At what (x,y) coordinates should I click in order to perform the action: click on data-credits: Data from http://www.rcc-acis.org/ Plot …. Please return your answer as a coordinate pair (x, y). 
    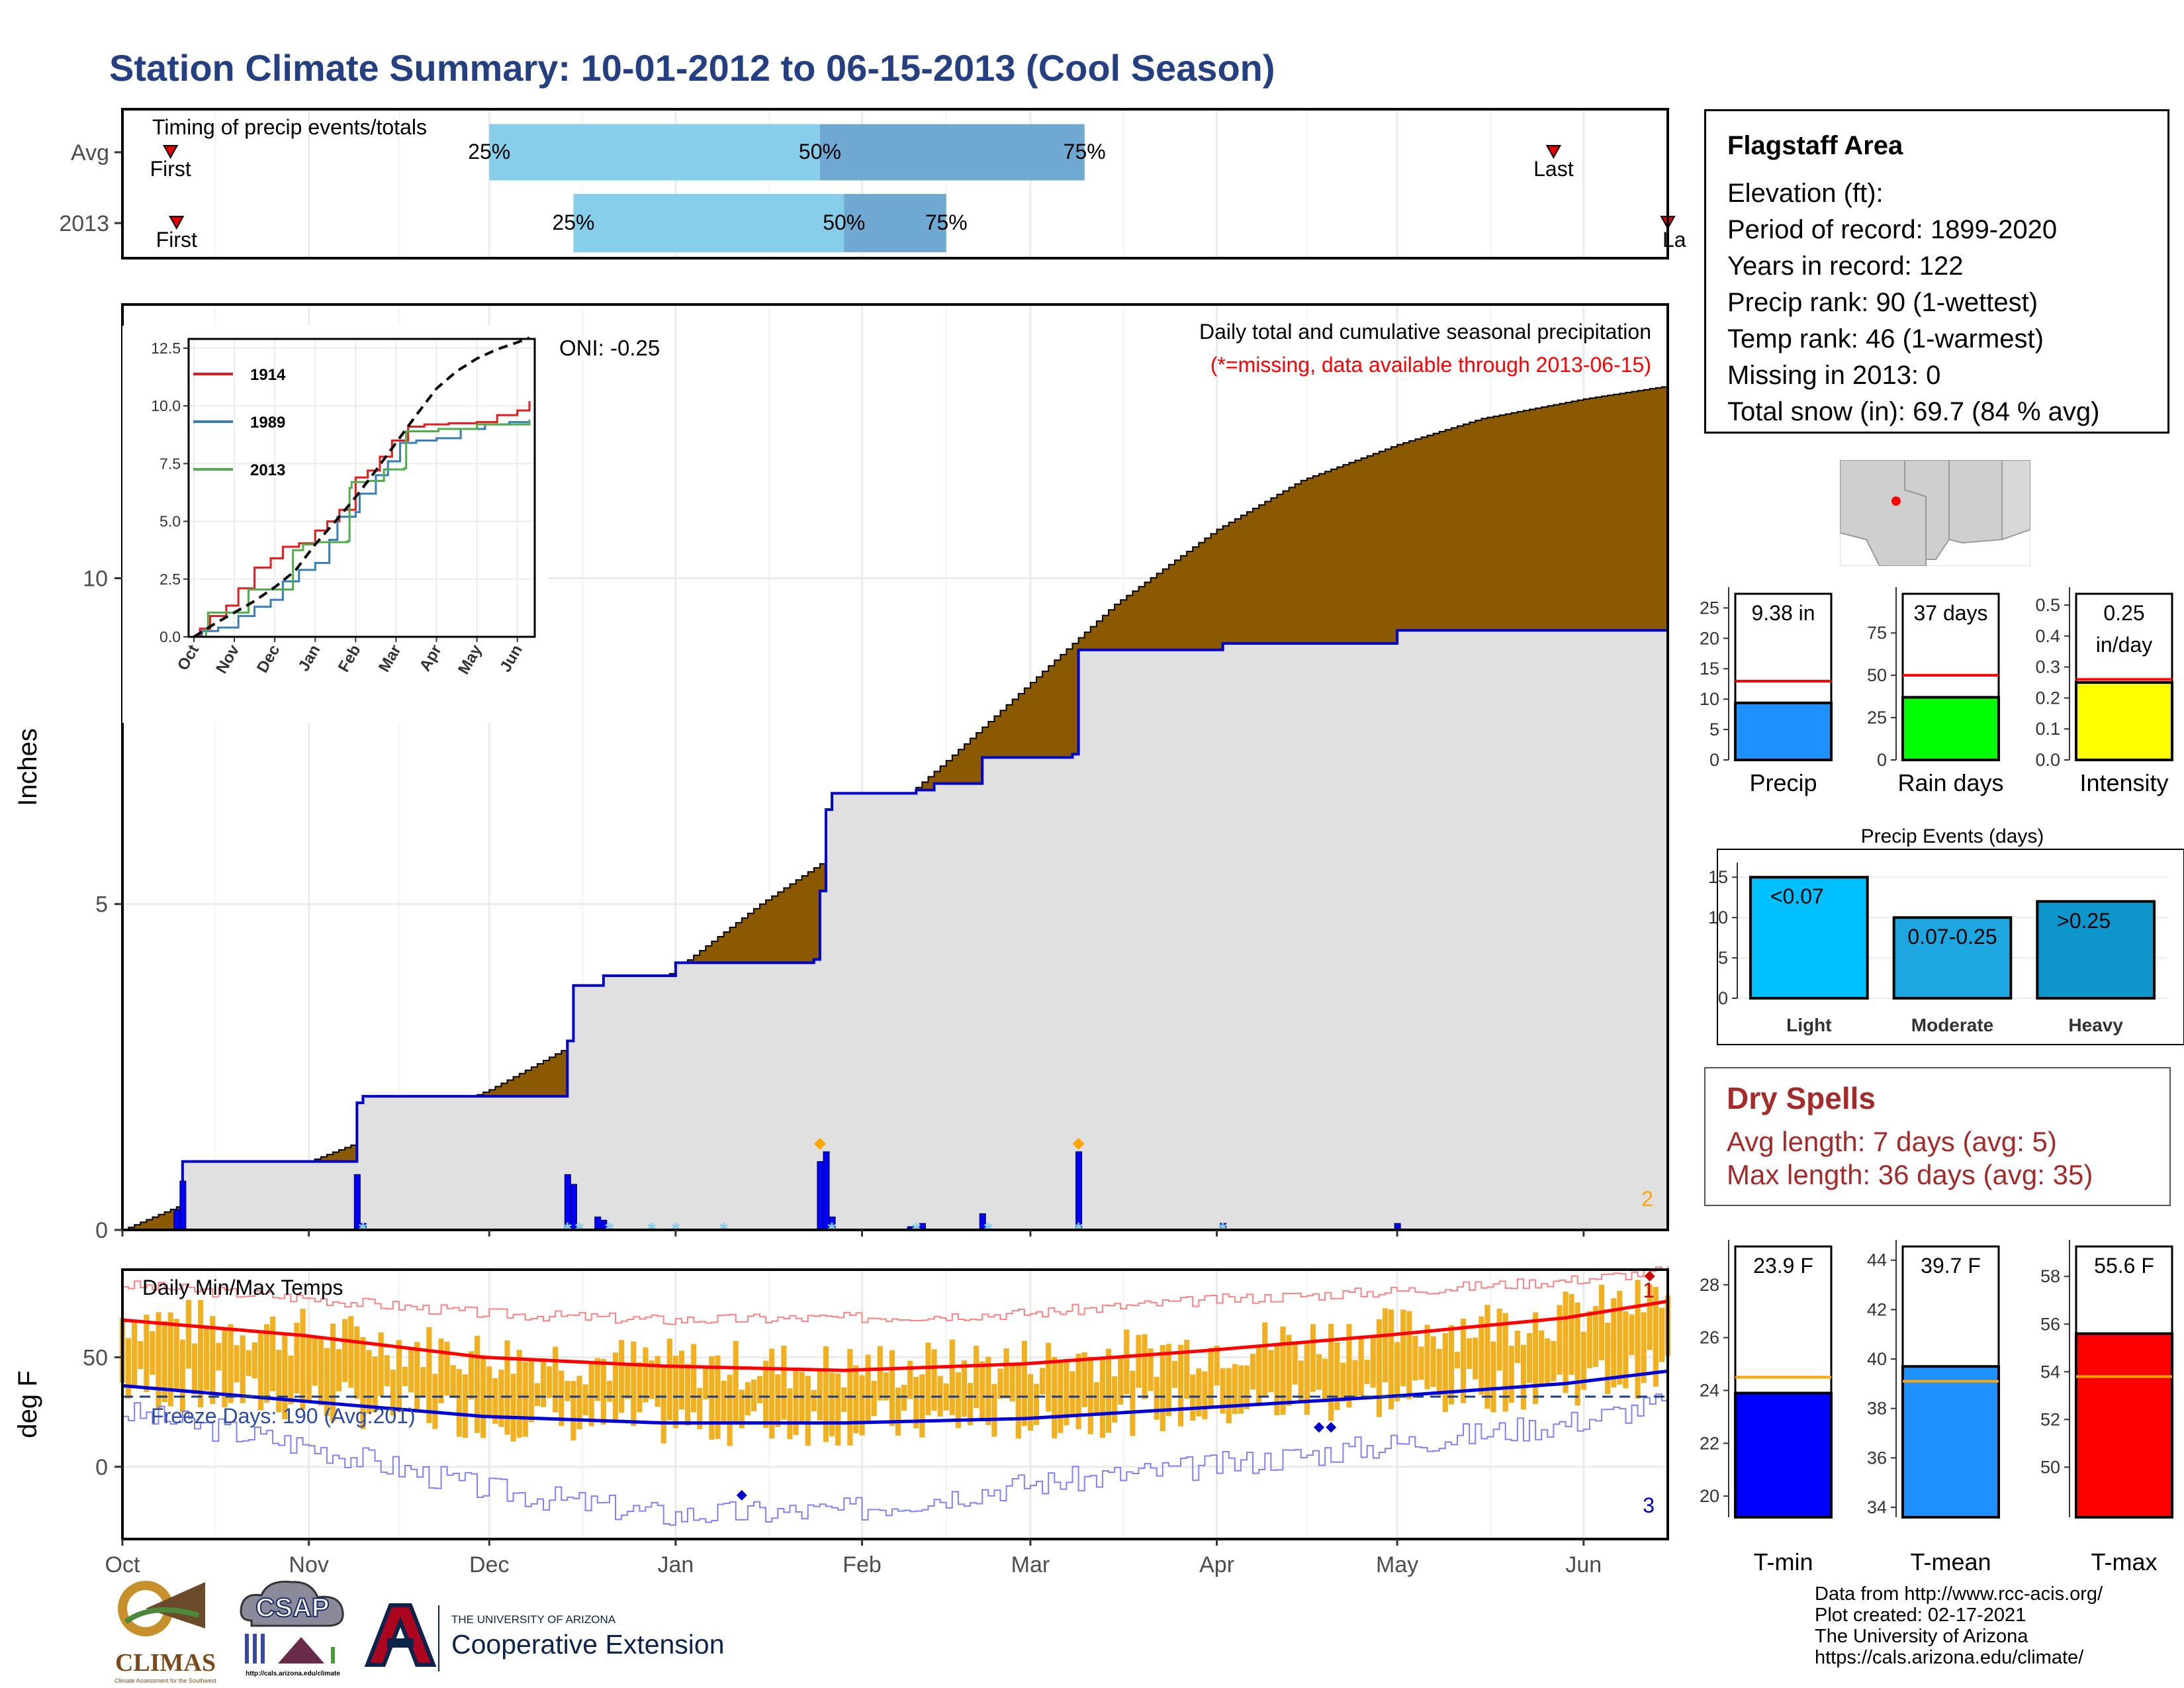
    Looking at the image, I should click on (1959, 1625).